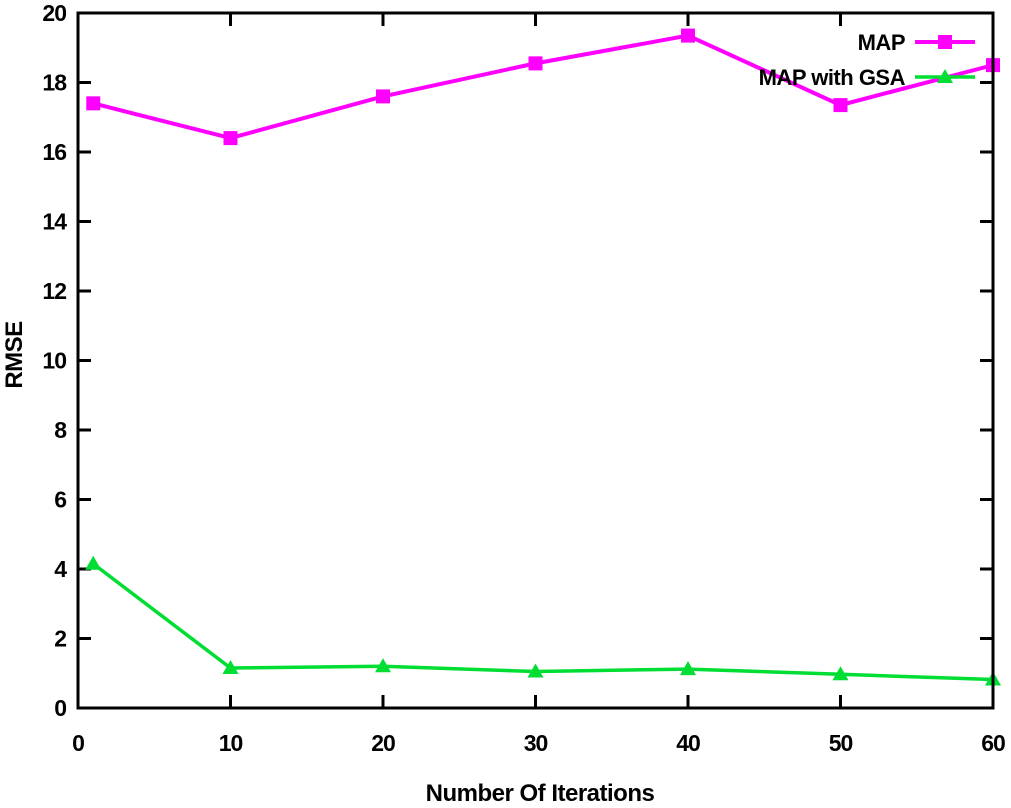 The height and width of the screenshot is (808, 1011). Describe the element at coordinates (60, 569) in the screenshot. I see `y-tick-label: 4` at that location.